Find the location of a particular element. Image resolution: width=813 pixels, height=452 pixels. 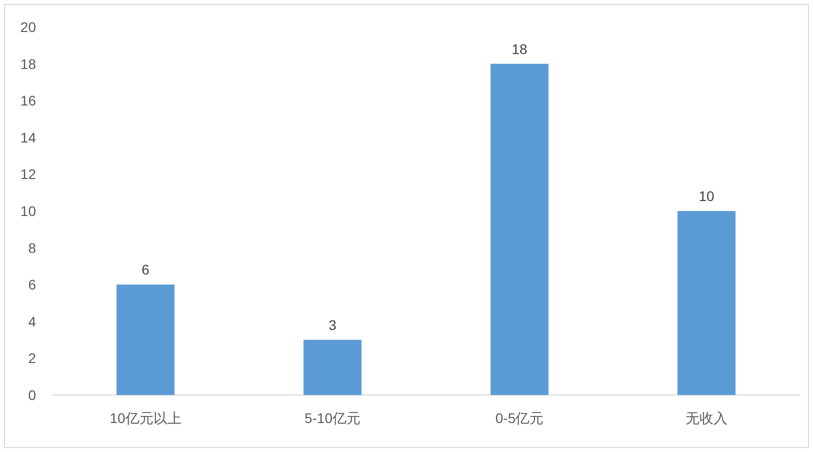

y-tick-label: 4 is located at coordinates (32, 321).